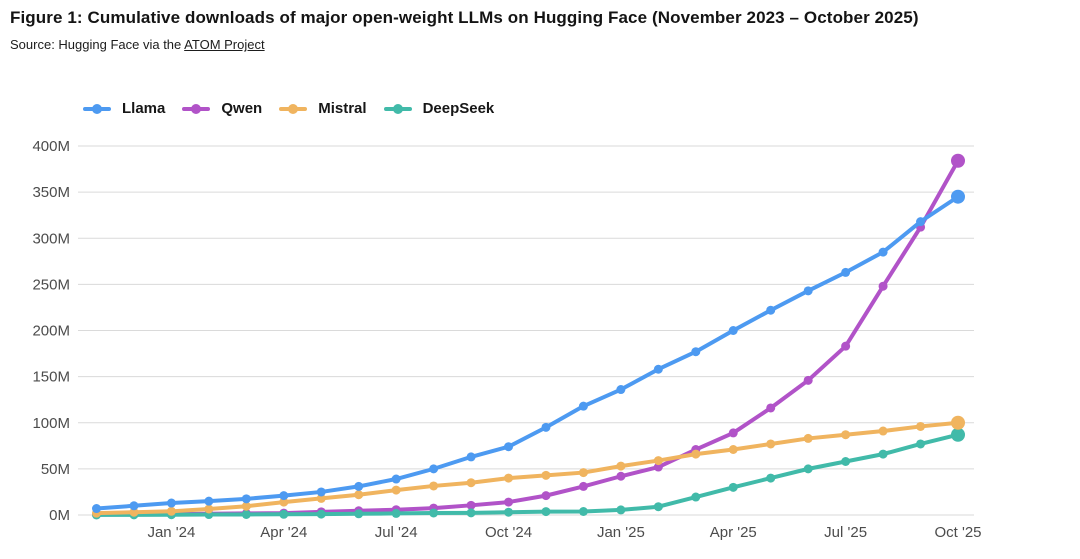 The image size is (1080, 559). I want to click on legend-item-deepseek: DeepSeek, so click(438, 108).